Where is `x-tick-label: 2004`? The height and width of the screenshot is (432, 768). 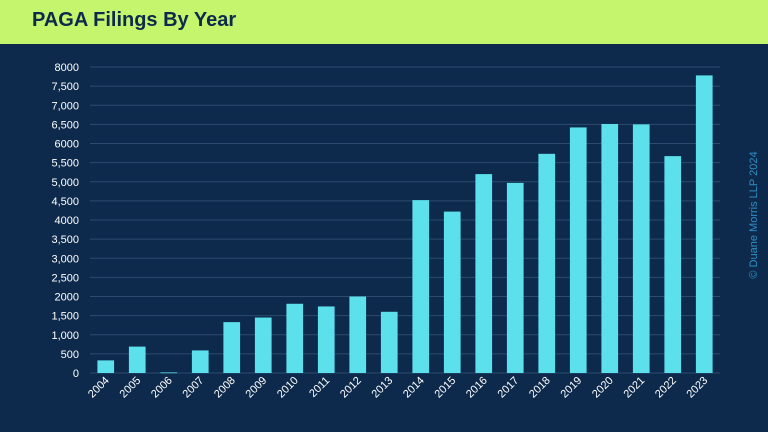
x-tick-label: 2004 is located at coordinates (99, 388).